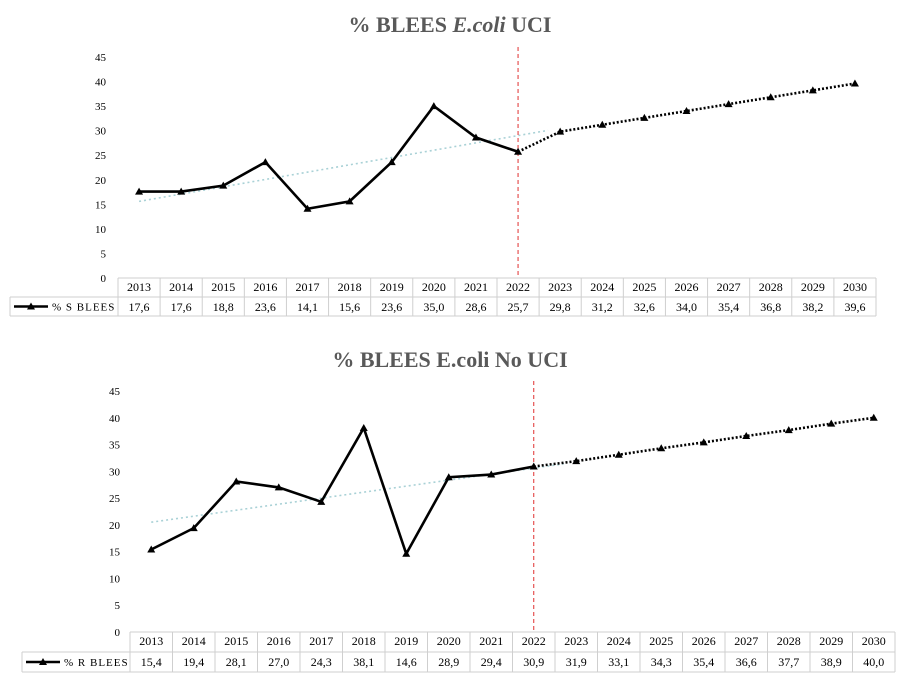  What do you see at coordinates (458, 652) in the screenshot?
I see `chart2-data-table` at bounding box center [458, 652].